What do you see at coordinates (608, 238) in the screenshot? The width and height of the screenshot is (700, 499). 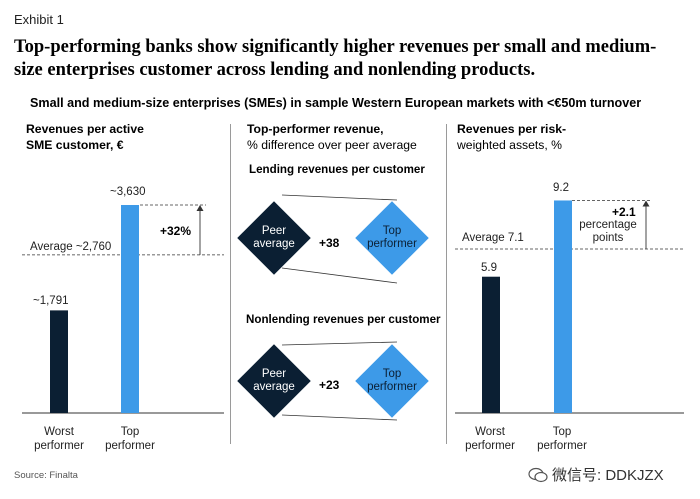 I see `chart3-difference-sub-line2: points` at bounding box center [608, 238].